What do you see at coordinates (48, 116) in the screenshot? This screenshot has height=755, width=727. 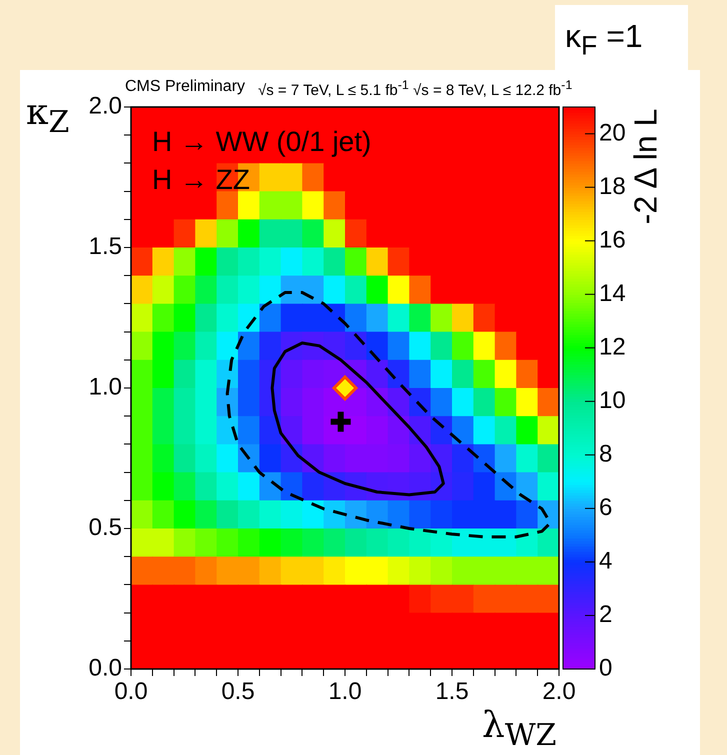 I see `y-axis-title: κ$_{Z}$` at bounding box center [48, 116].